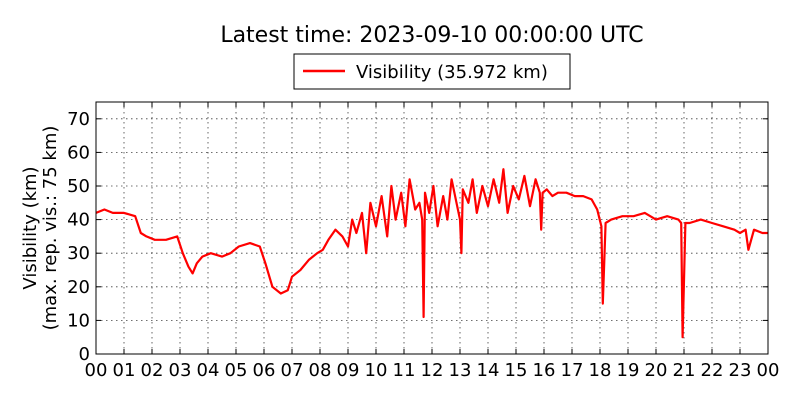 This screenshot has height=400, width=800. What do you see at coordinates (544, 370) in the screenshot?
I see `x-tick-label: 16` at bounding box center [544, 370].